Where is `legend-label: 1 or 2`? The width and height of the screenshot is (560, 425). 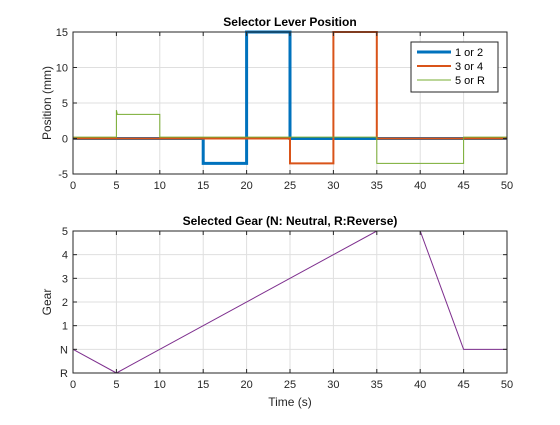
legend-label: 1 or 2 is located at coordinates (469, 53).